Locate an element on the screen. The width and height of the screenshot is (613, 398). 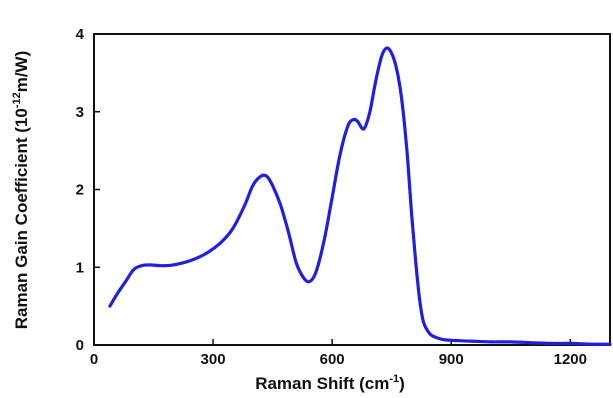
x-tick-label: 300 is located at coordinates (213, 359).